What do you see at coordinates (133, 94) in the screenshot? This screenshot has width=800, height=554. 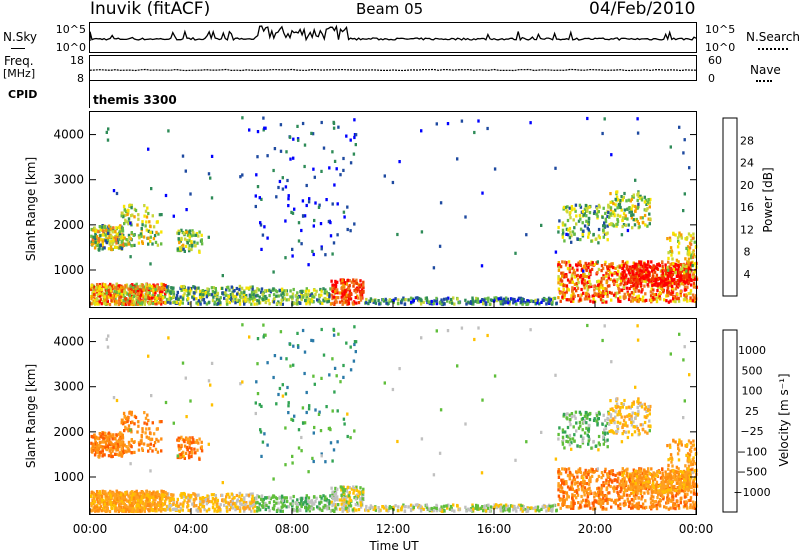 I see `cpid-panel: themis 3300` at bounding box center [133, 94].